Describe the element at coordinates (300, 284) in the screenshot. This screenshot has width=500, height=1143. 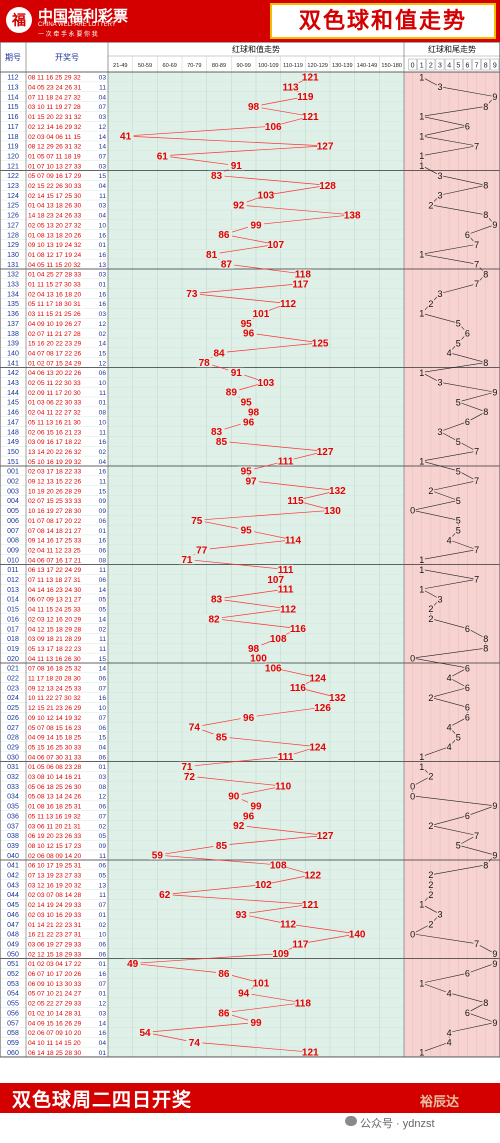
I see `sum-value: 117` at that location.